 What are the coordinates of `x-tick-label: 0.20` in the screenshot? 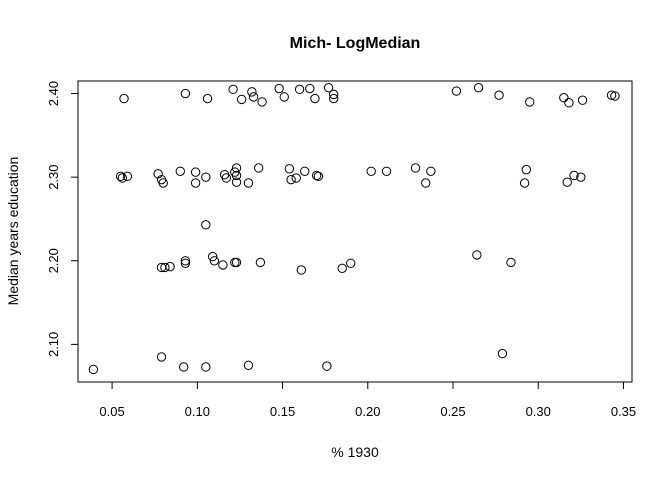 It's located at (367, 411).